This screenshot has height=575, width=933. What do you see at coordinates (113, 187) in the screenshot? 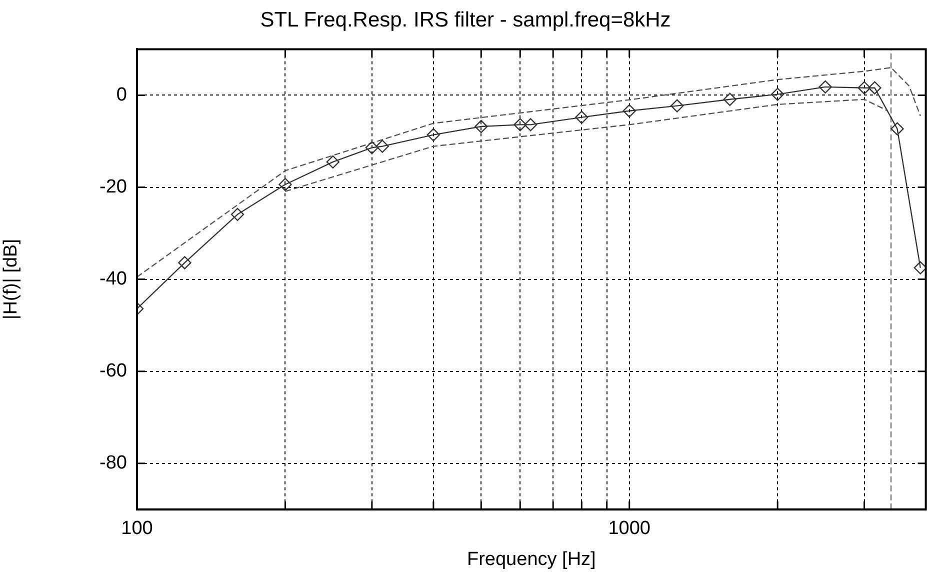
I see `y-tick-label: -20` at bounding box center [113, 187].